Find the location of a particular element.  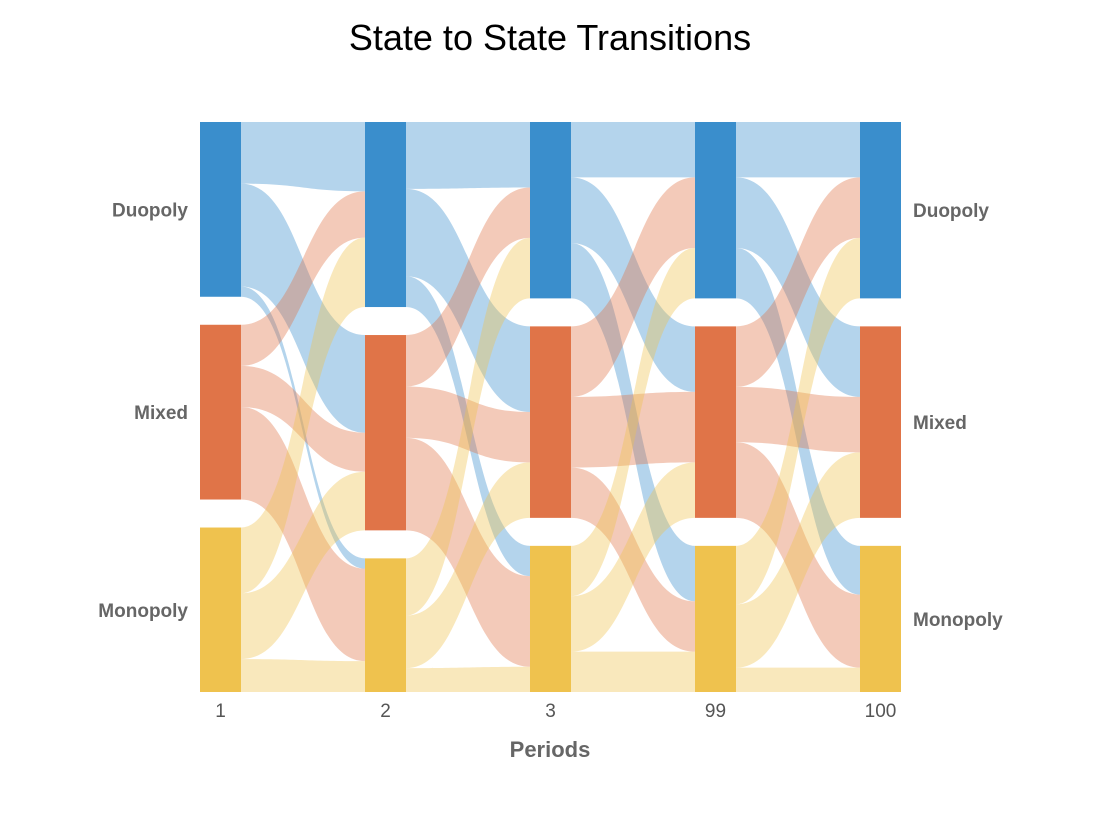

chart-title: State to State Transitions is located at coordinates (550, 37).